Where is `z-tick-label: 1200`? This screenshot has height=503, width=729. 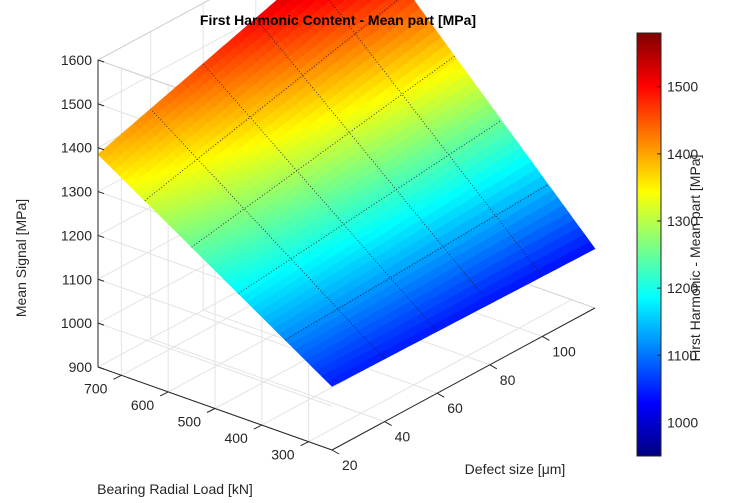
z-tick-label: 1200 is located at coordinates (76, 235).